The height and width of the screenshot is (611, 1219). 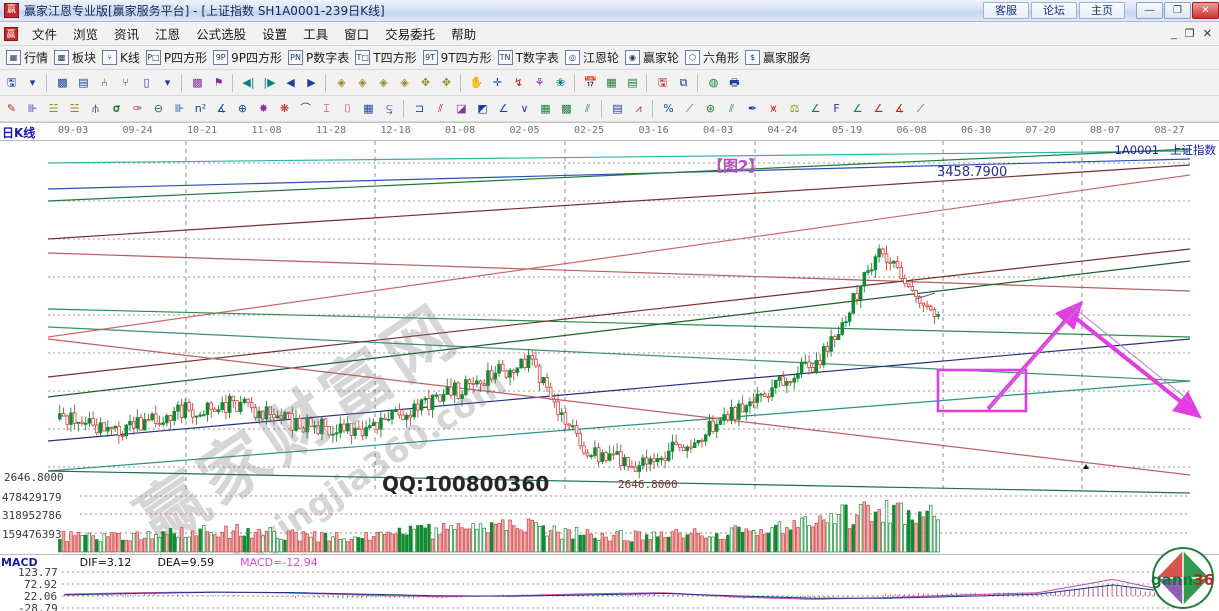 I want to click on menu-item-settings: 设置, so click(x=275, y=34).